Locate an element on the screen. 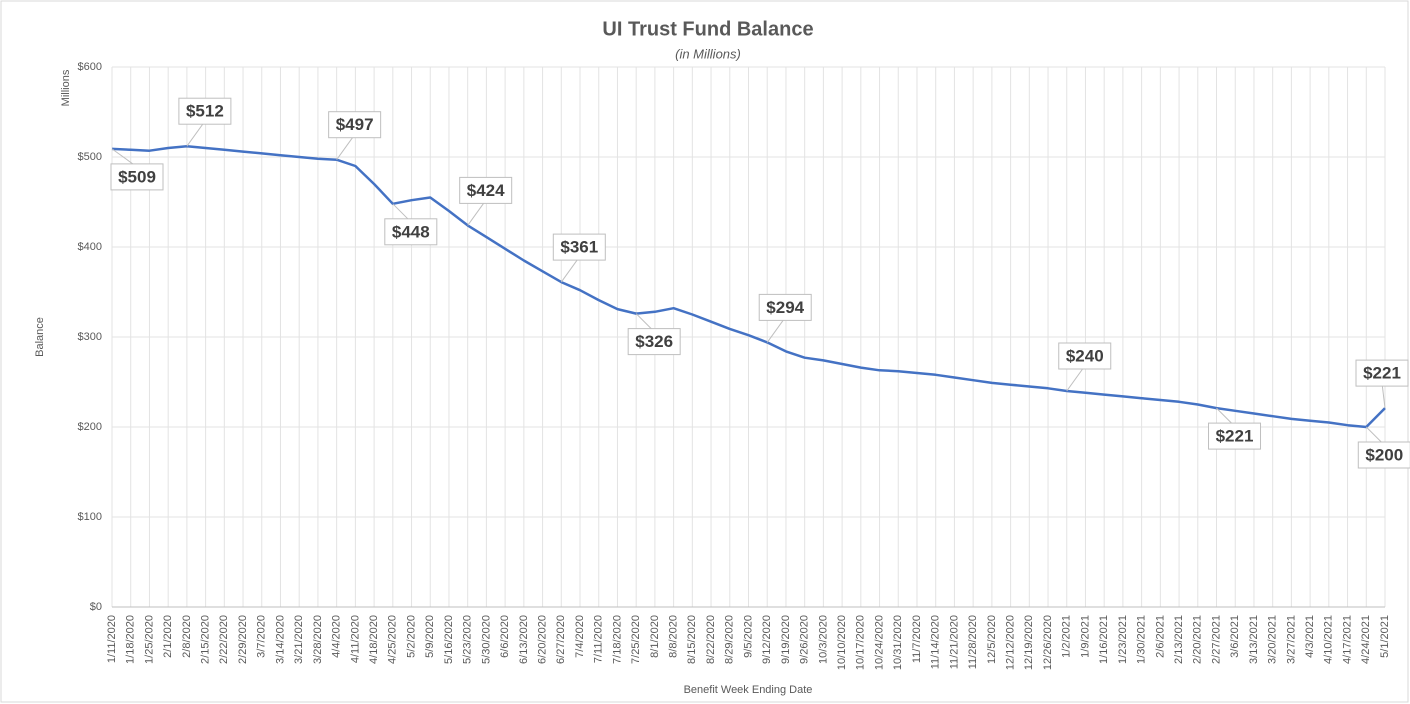 The image size is (1410, 704). x-tick-label: 5/30/2020 is located at coordinates (486, 639).